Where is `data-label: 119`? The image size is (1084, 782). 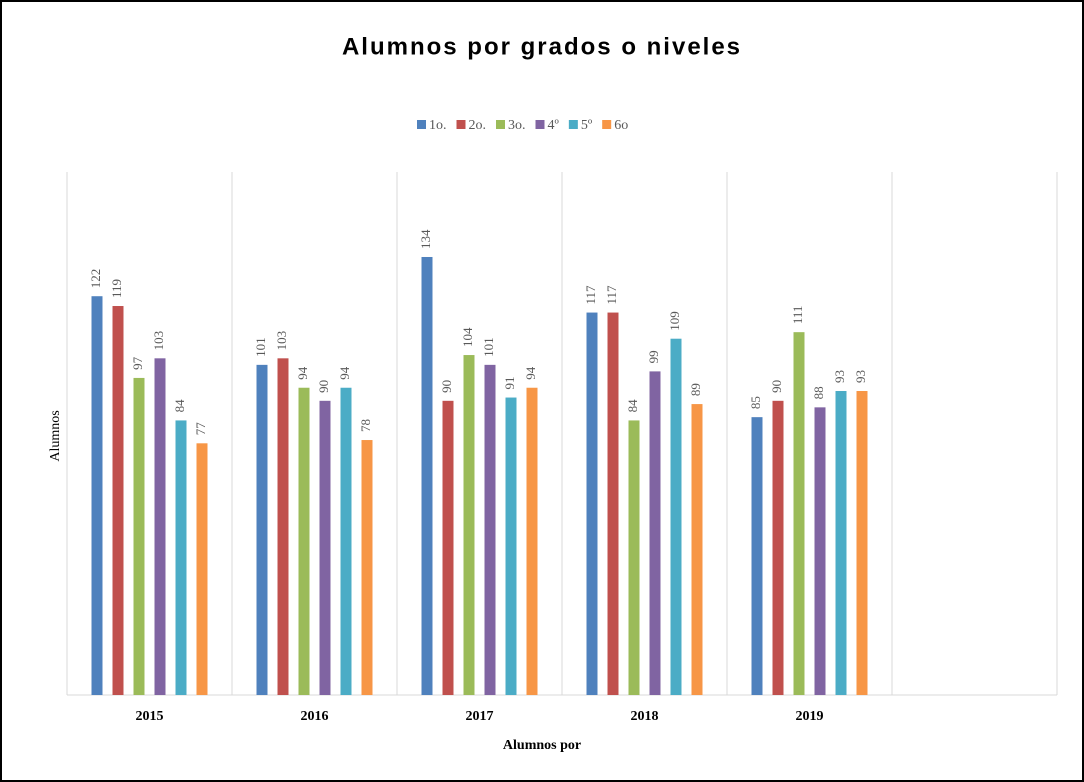
data-label: 119 is located at coordinates (116, 288).